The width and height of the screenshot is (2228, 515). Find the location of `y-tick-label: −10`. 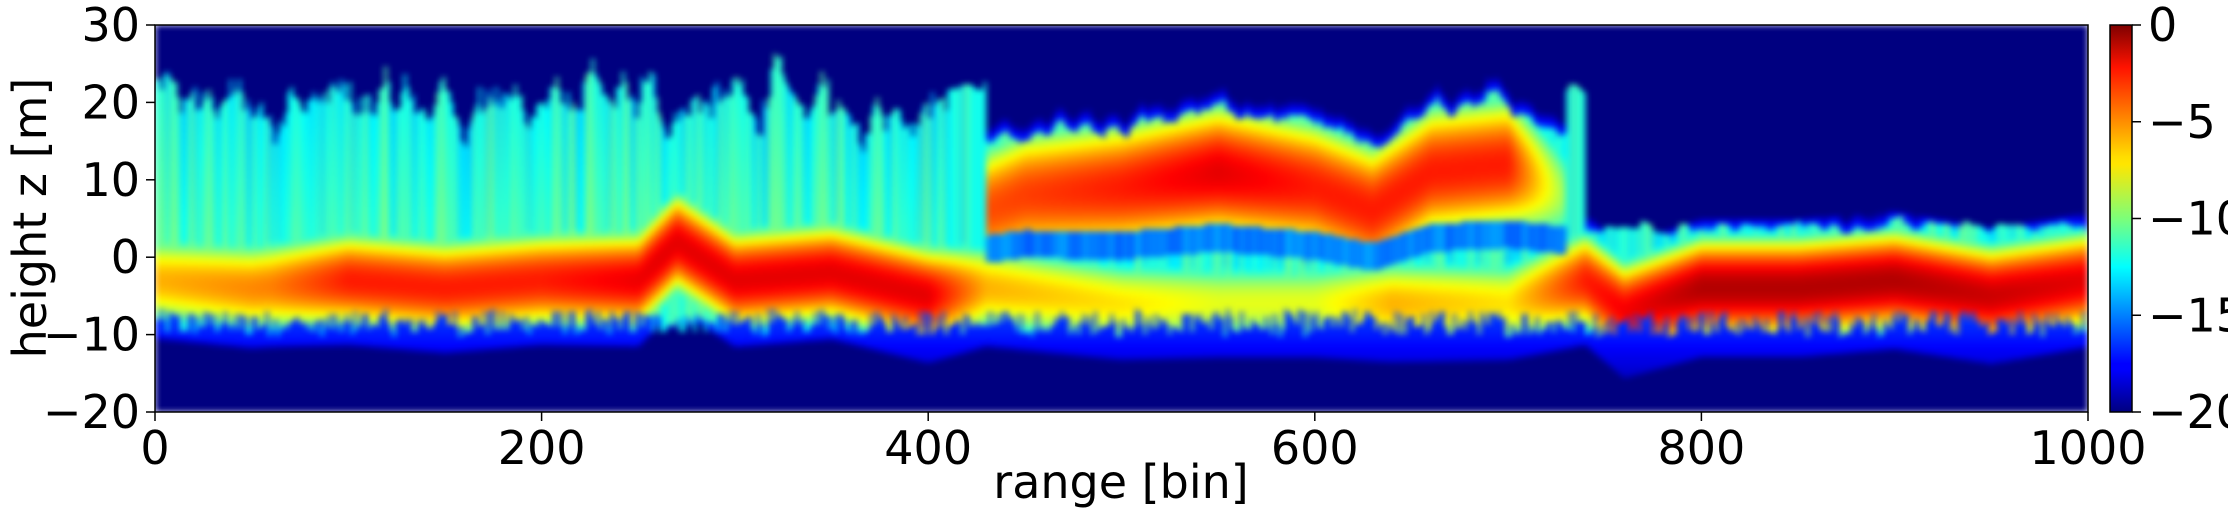

y-tick-label: −10 is located at coordinates (91, 335).